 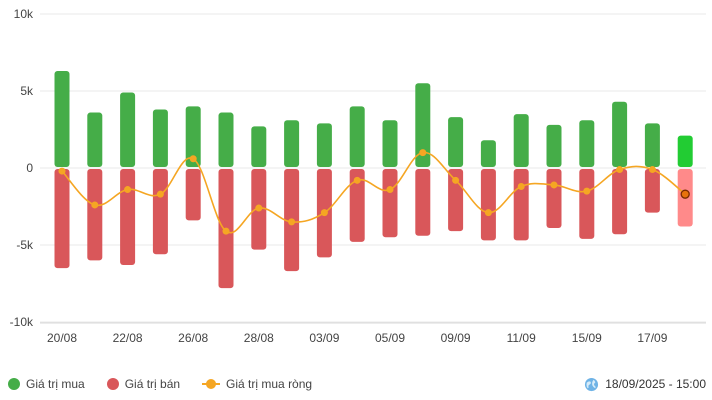 What do you see at coordinates (128, 338) in the screenshot?
I see `x-tick-label: 22/08` at bounding box center [128, 338].